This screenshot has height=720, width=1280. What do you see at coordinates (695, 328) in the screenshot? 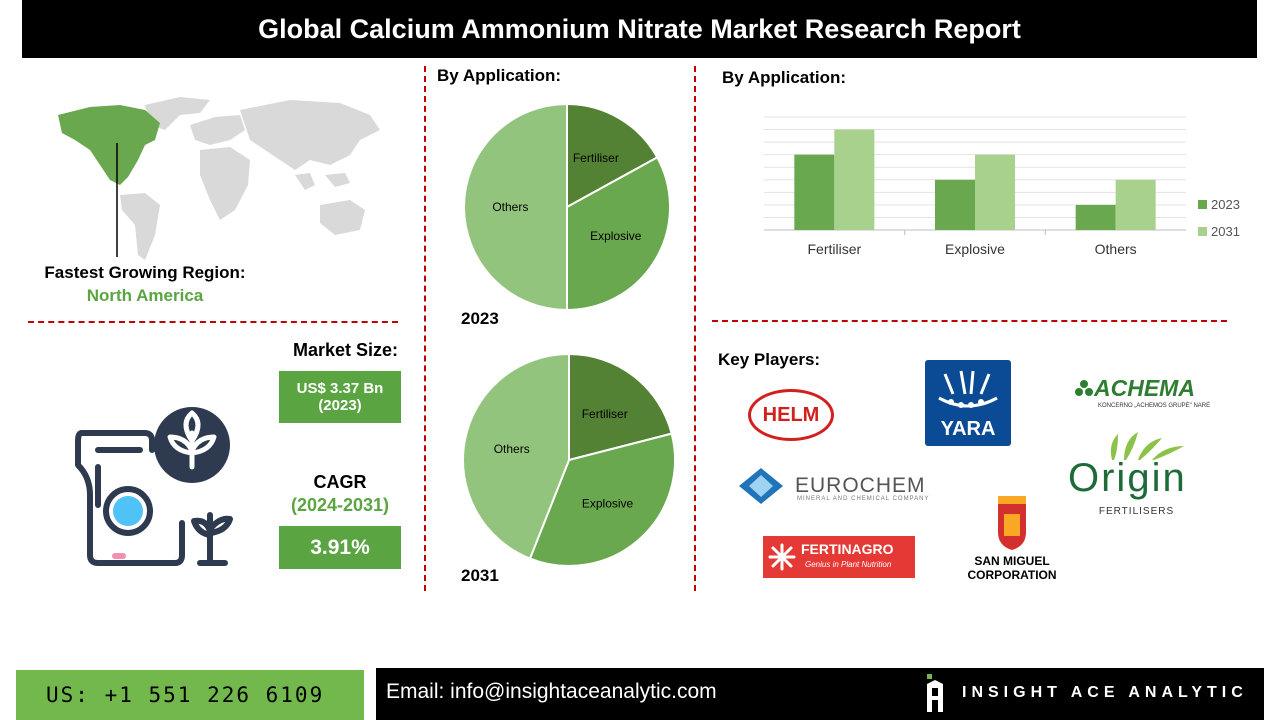
I see `divider-right` at bounding box center [695, 328].